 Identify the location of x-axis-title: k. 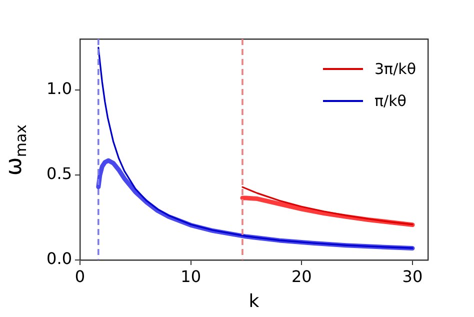
(254, 301).